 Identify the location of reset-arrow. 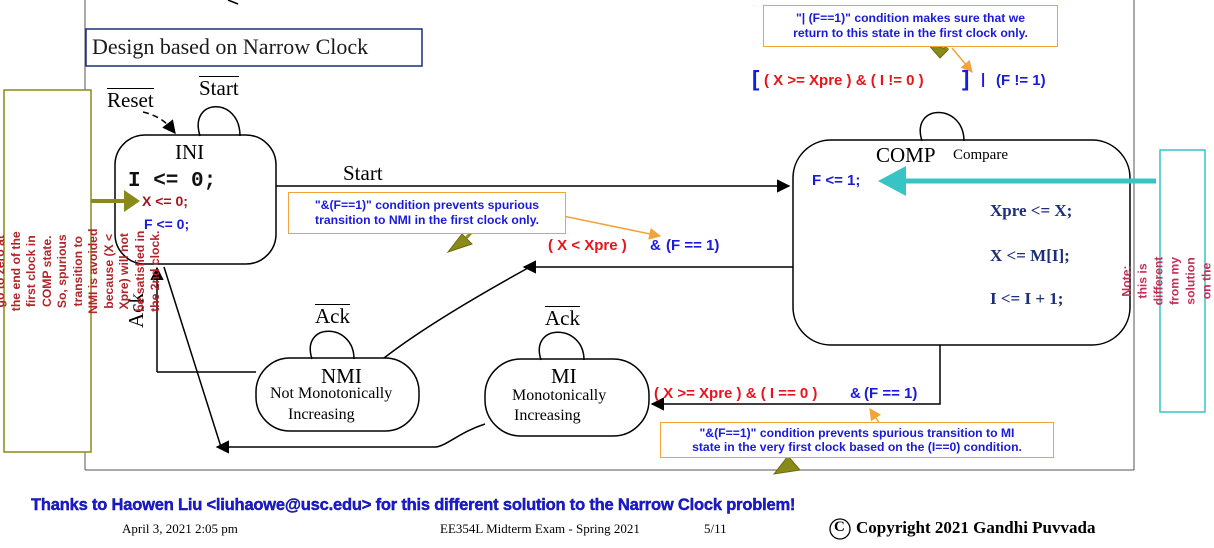
(159, 123).